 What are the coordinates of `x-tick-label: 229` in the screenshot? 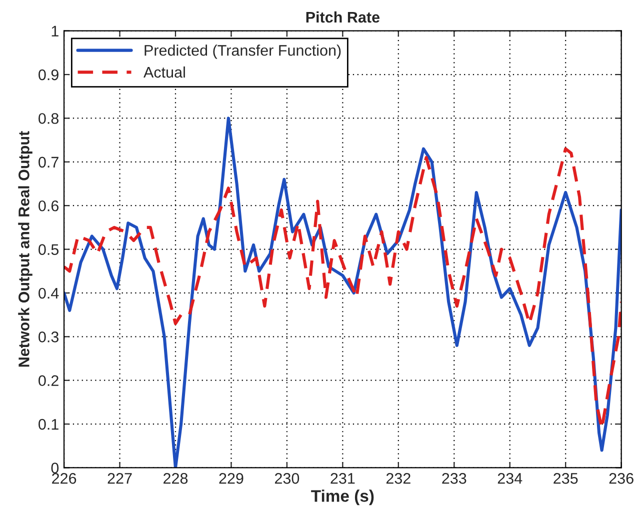 It's located at (231, 478).